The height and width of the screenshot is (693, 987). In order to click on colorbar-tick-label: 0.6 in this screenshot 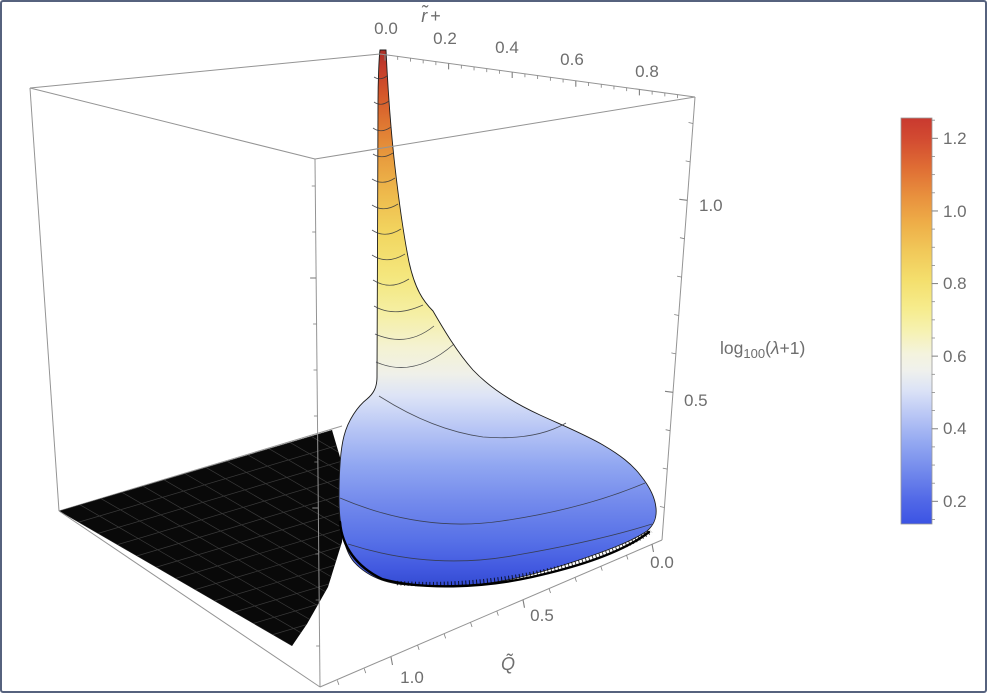, I will do `click(955, 356)`.